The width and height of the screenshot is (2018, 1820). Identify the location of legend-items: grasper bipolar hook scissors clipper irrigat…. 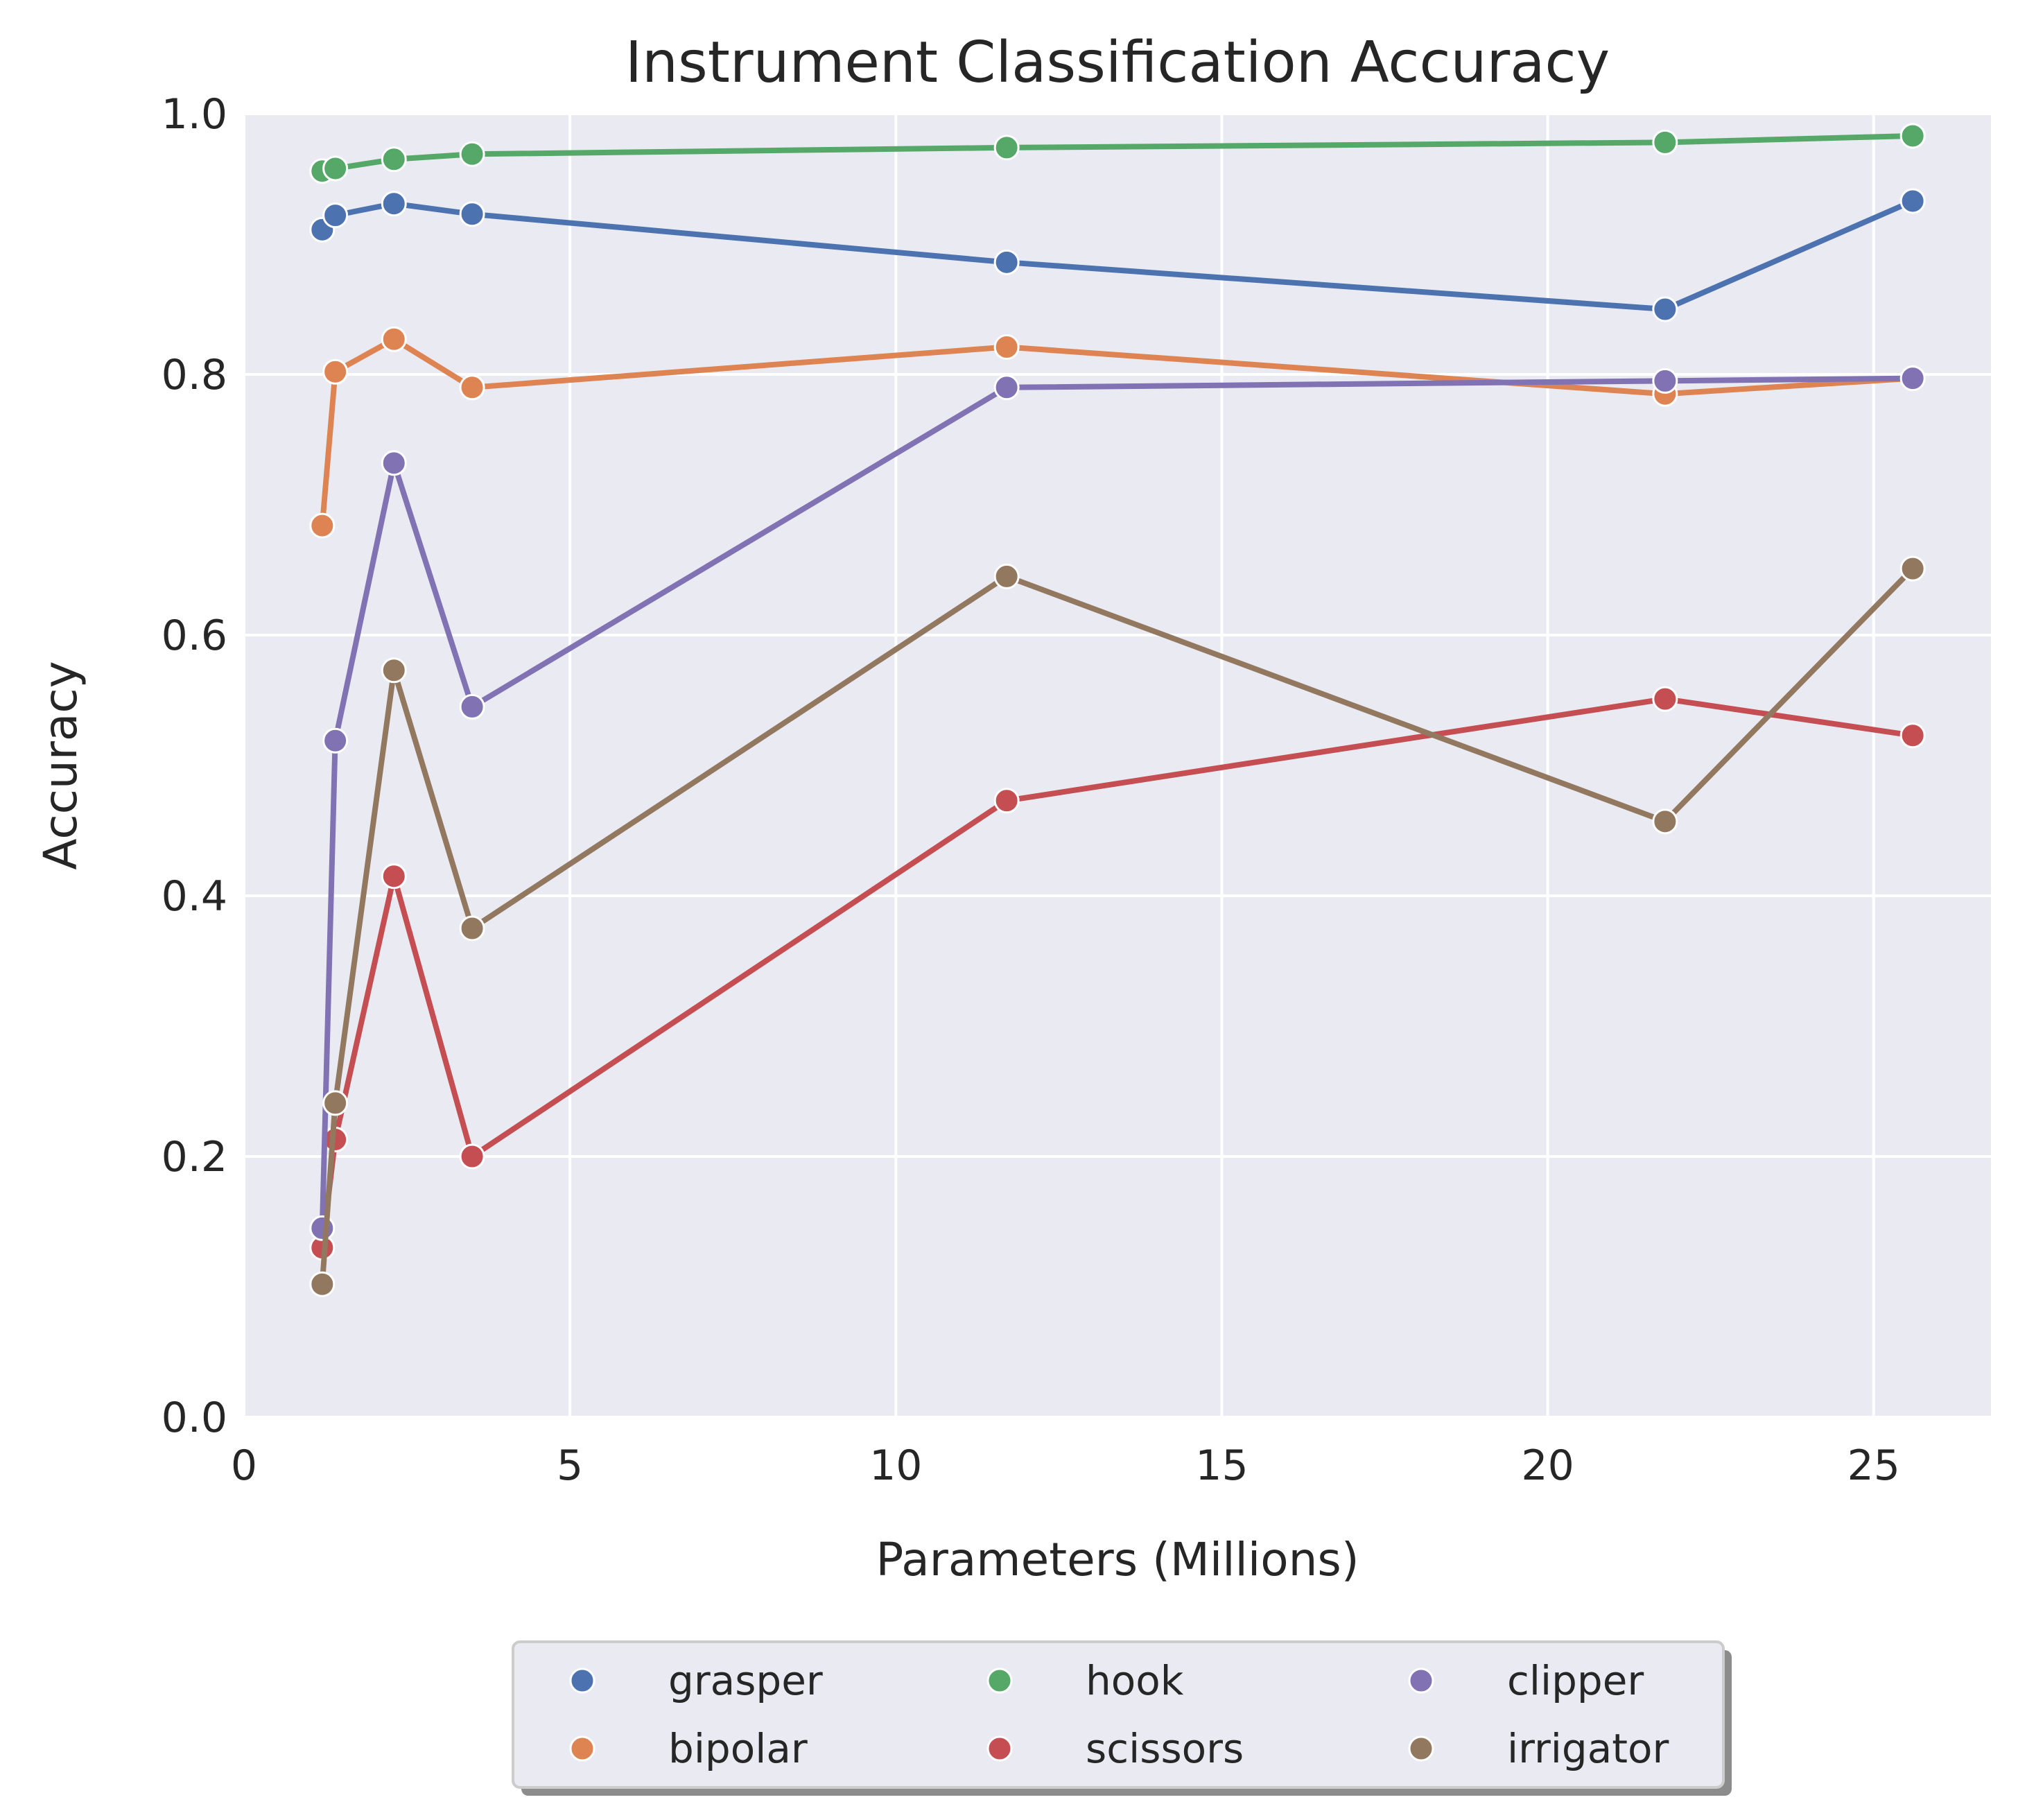
(1119, 1715).